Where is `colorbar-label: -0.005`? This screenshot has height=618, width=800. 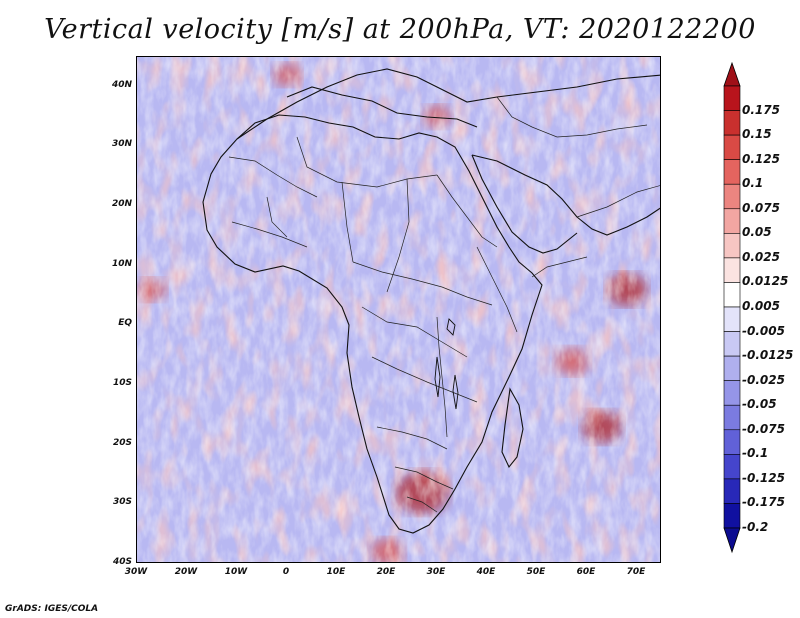
colorbar-label: -0.005 is located at coordinates (763, 330).